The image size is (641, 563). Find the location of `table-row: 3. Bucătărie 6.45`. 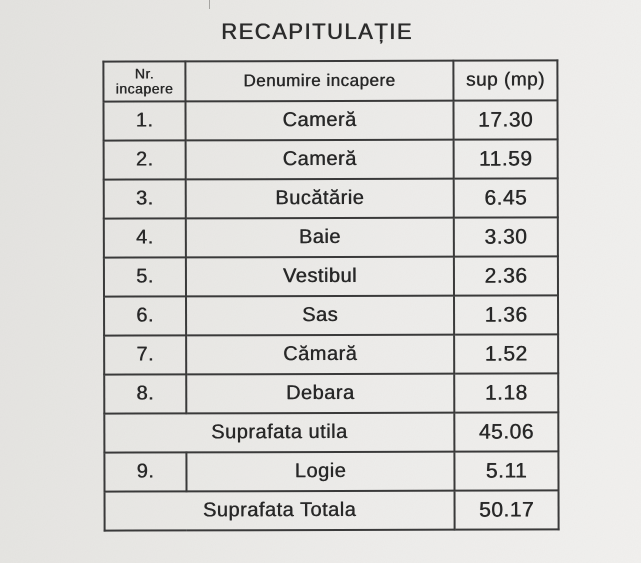

table-row: 3. Bucătărie 6.45 is located at coordinates (330, 198).